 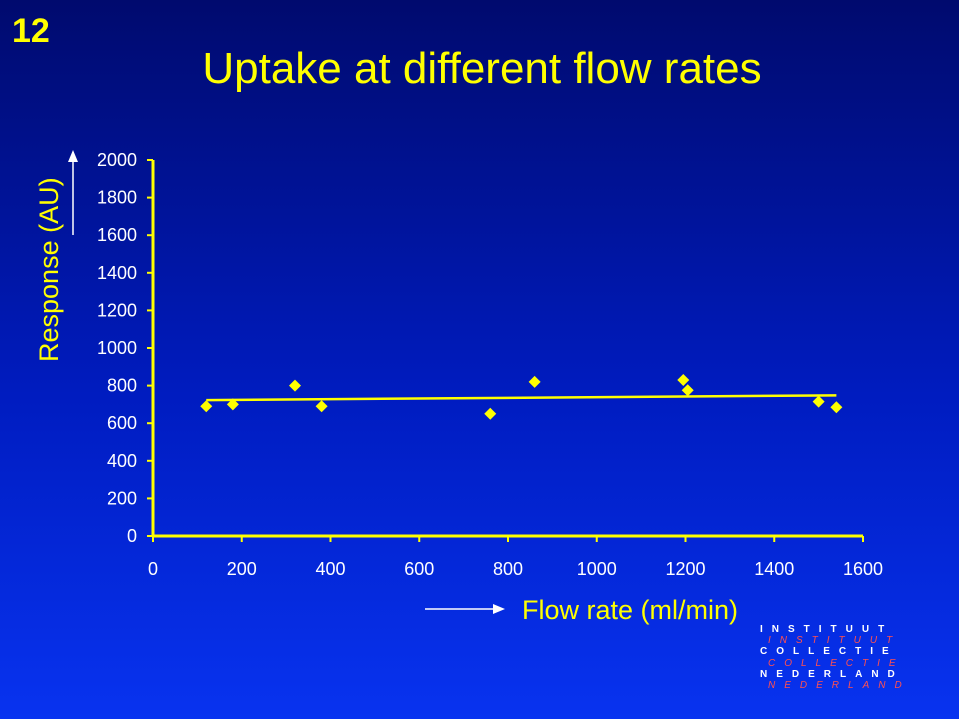 I want to click on x-tick-label: 1000, so click(x=597, y=569).